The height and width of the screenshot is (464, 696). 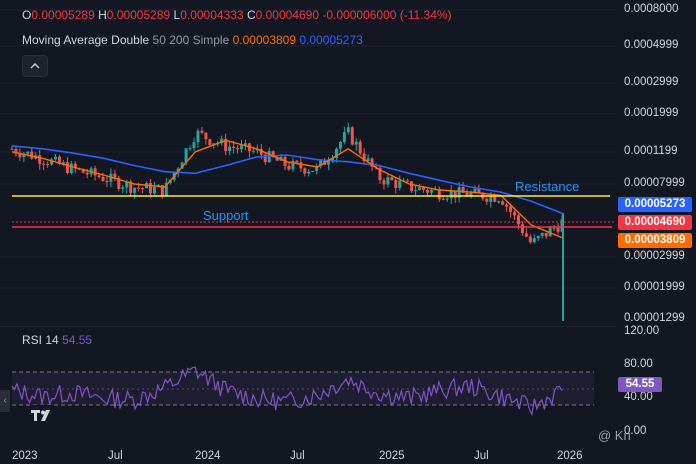 What do you see at coordinates (86, 40) in the screenshot?
I see `ma-name: Moving Average Double` at bounding box center [86, 40].